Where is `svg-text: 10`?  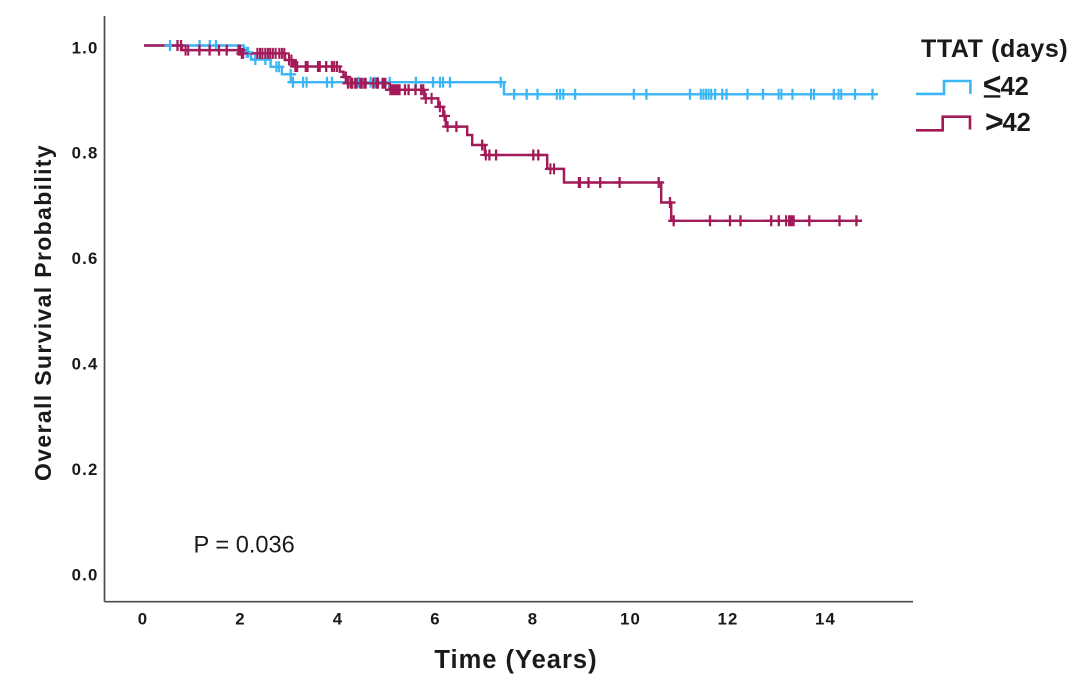 svg-text: 10 is located at coordinates (630, 618).